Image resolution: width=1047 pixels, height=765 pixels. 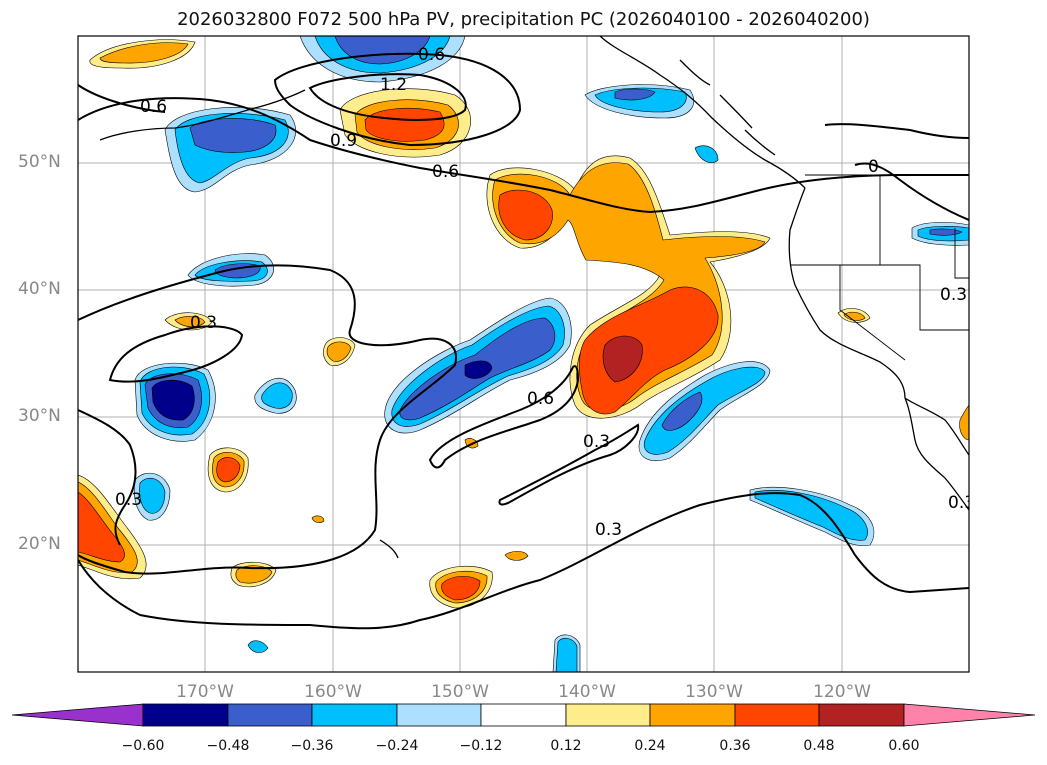 I want to click on colorbar-tick-label: −0.60, so click(x=143, y=746).